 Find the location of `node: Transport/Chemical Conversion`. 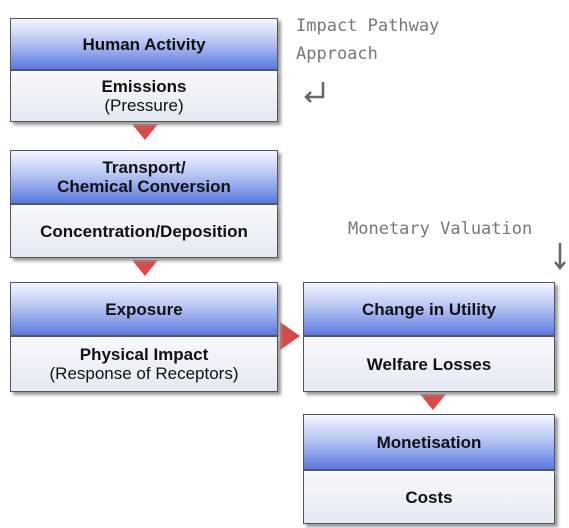

node: Transport/Chemical Conversion is located at coordinates (144, 177).